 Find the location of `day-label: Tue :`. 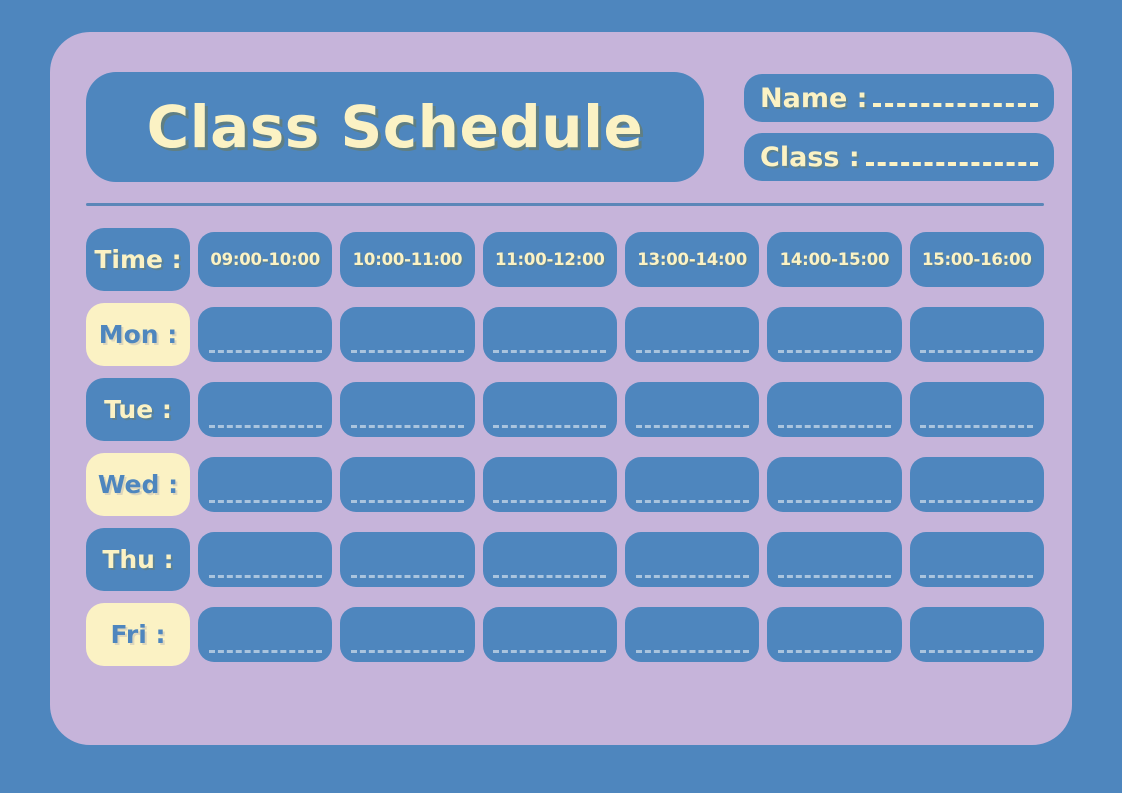

day-label: Tue : is located at coordinates (138, 409).